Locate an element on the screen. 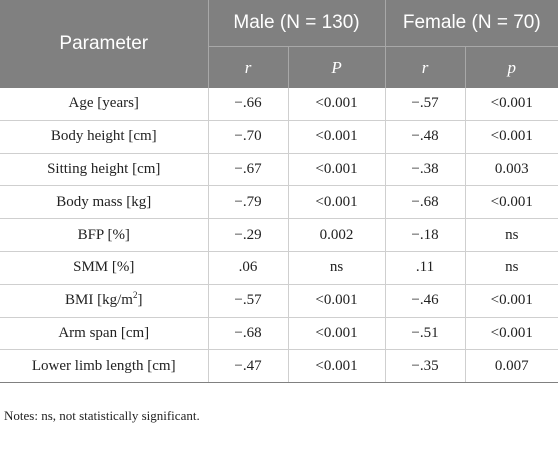 Image resolution: width=558 pixels, height=467 pixels. table-row: Body height [cm] −.70 <0.001 −.48 <0.001 is located at coordinates (279, 137).